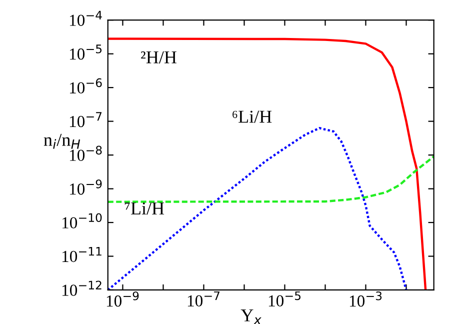  I want to click on y-tick-label: 10$^{−5}$, so click(86, 52).